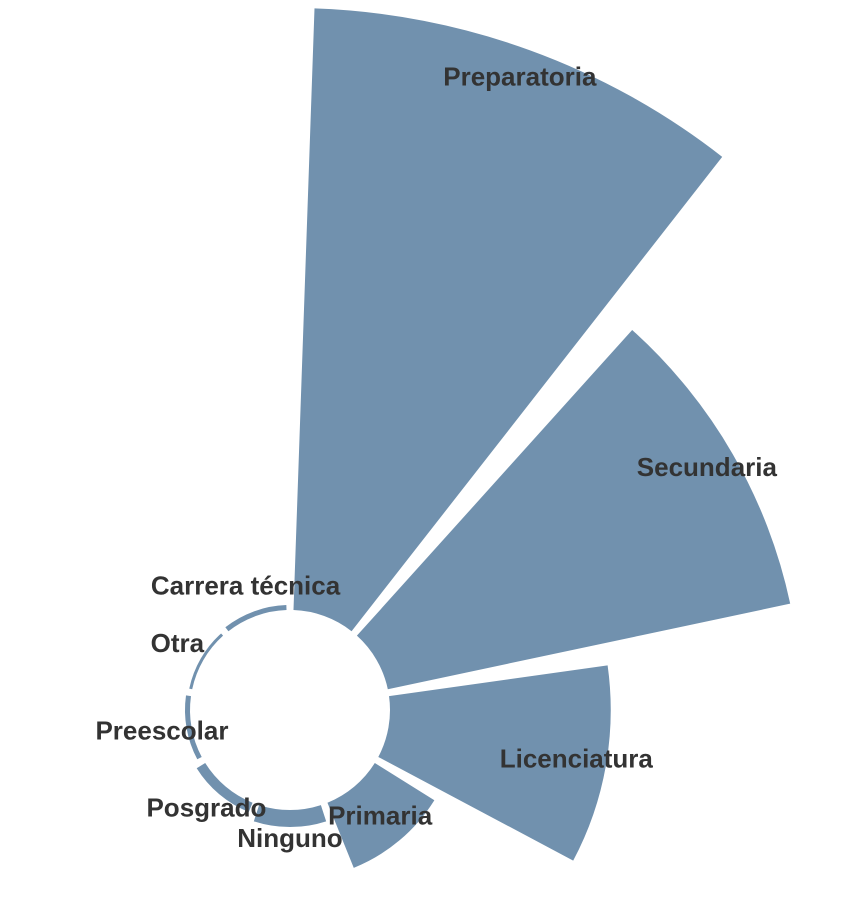  I want to click on category-label: Primaria, so click(380, 815).